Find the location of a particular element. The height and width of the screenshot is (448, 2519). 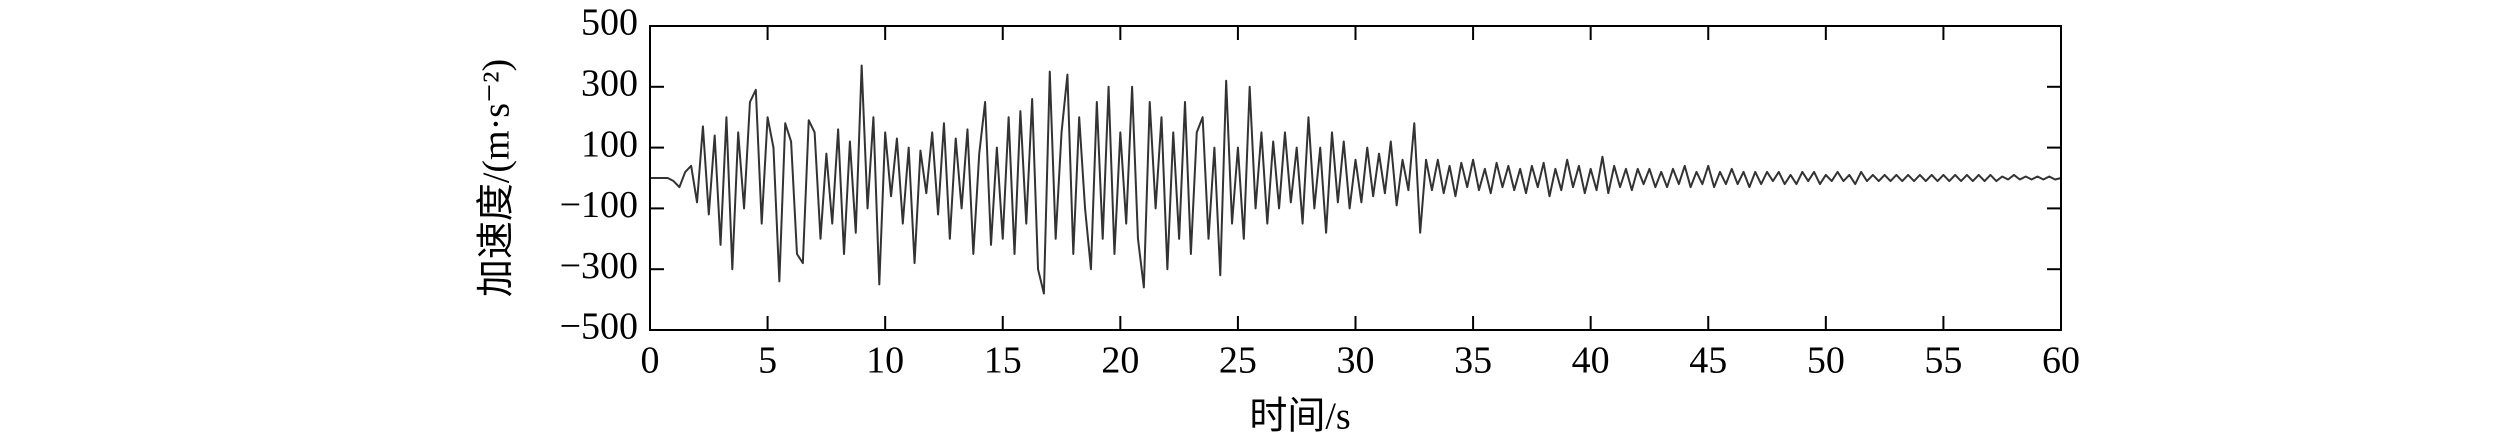

y-tick-label: −100 is located at coordinates (599, 205).